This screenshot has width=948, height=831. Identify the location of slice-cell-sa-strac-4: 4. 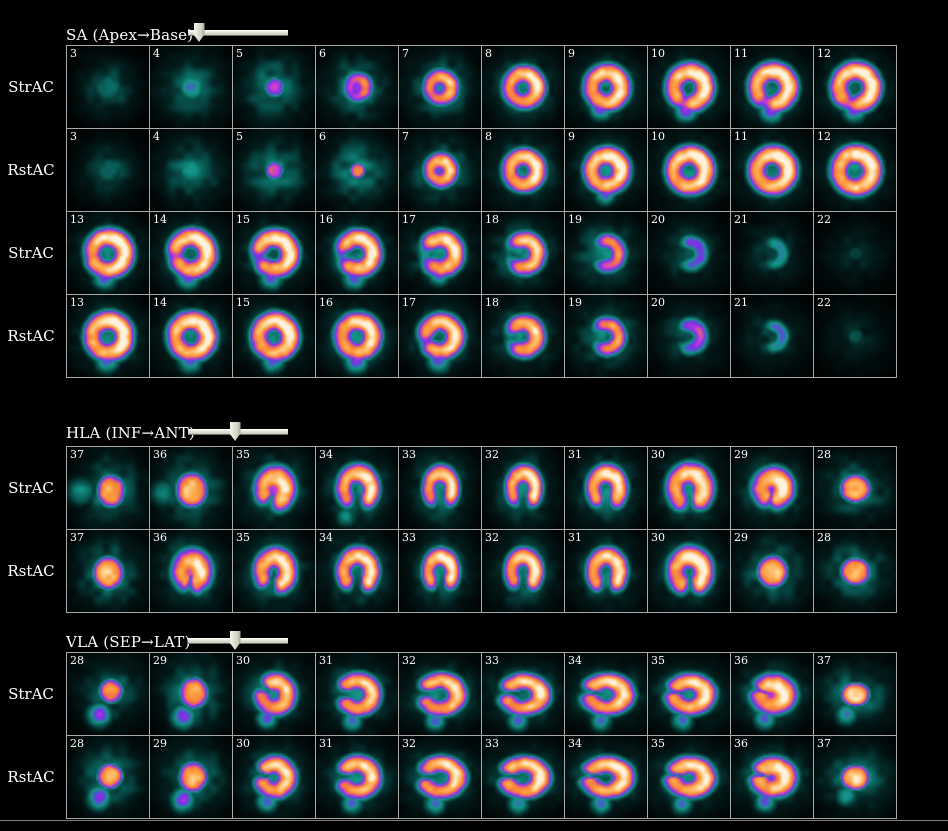
(191, 87).